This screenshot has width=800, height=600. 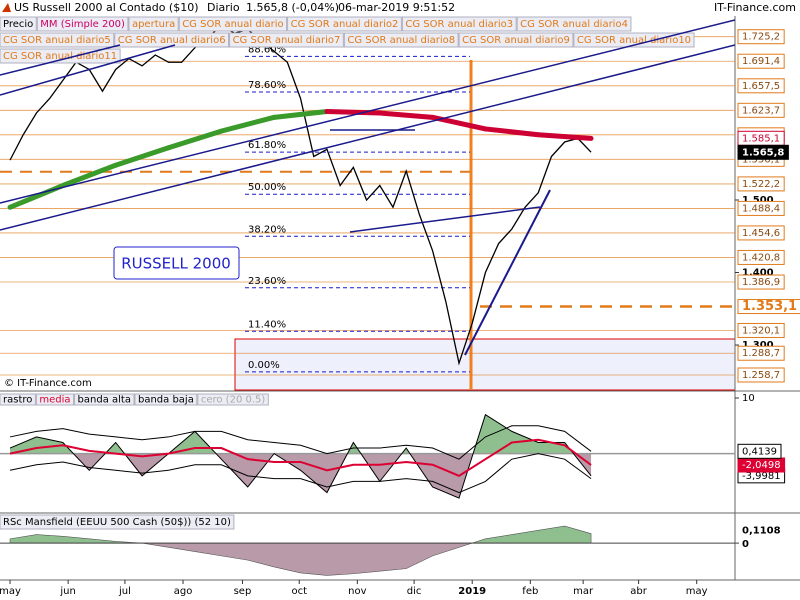 I want to click on legend-entry: media, so click(x=54, y=400).